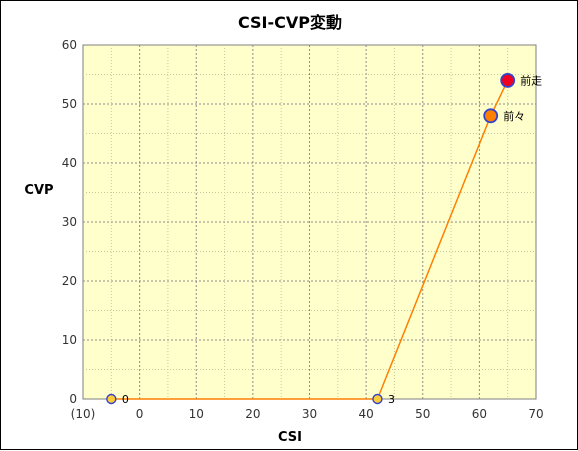  Describe the element at coordinates (391, 399) in the screenshot. I see `data-point-label: 3` at that location.